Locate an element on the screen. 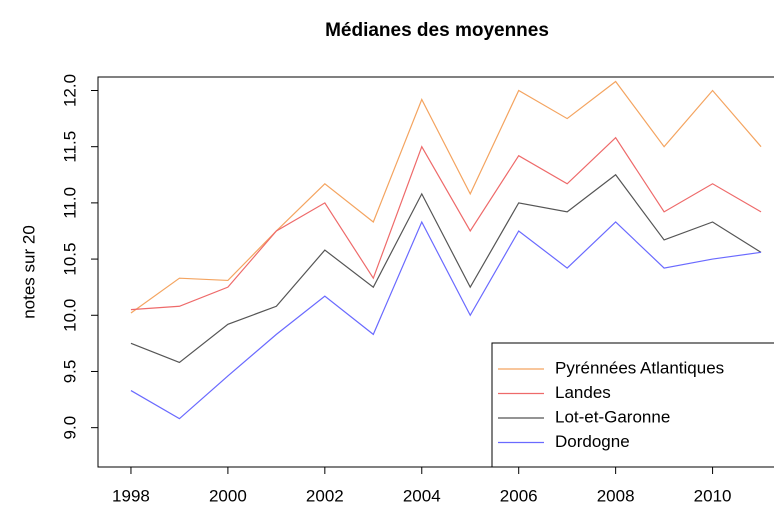  legend-label: Lot-et-Garonne is located at coordinates (612, 416).